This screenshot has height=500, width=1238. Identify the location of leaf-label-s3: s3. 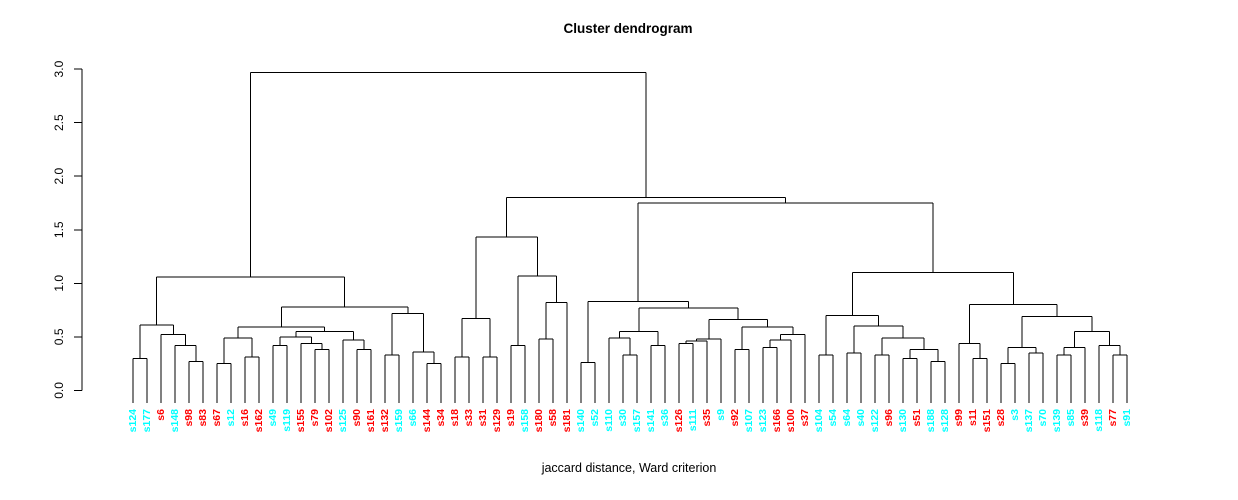
(1015, 415).